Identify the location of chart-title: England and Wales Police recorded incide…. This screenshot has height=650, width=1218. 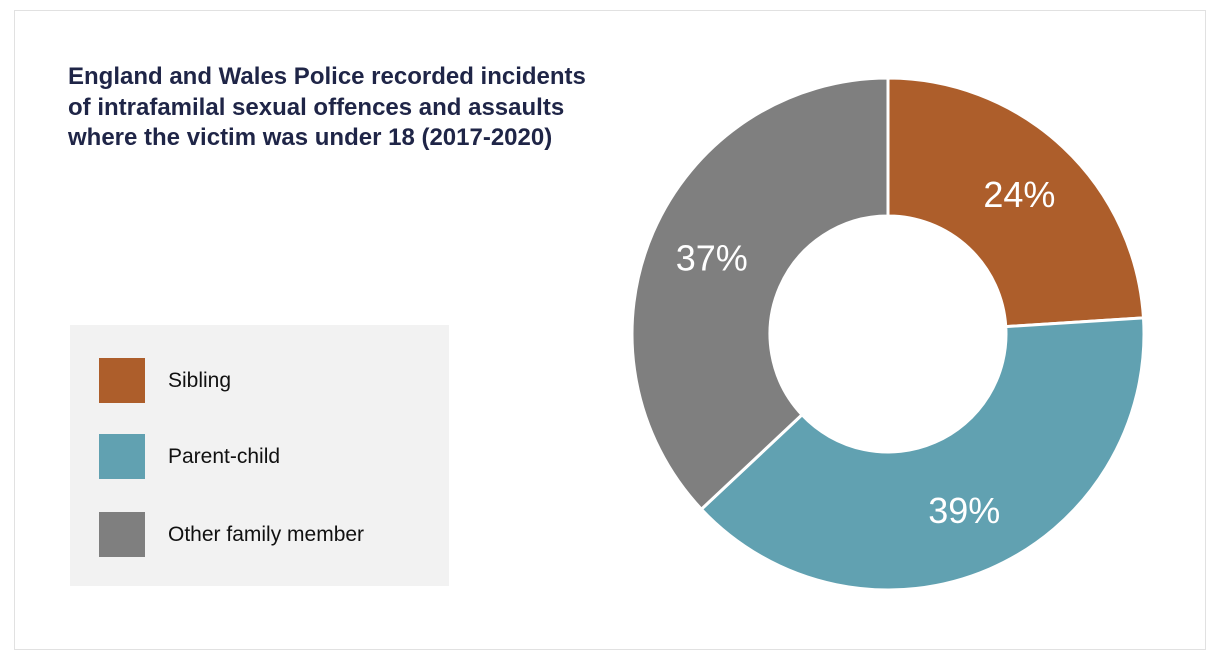
(327, 107).